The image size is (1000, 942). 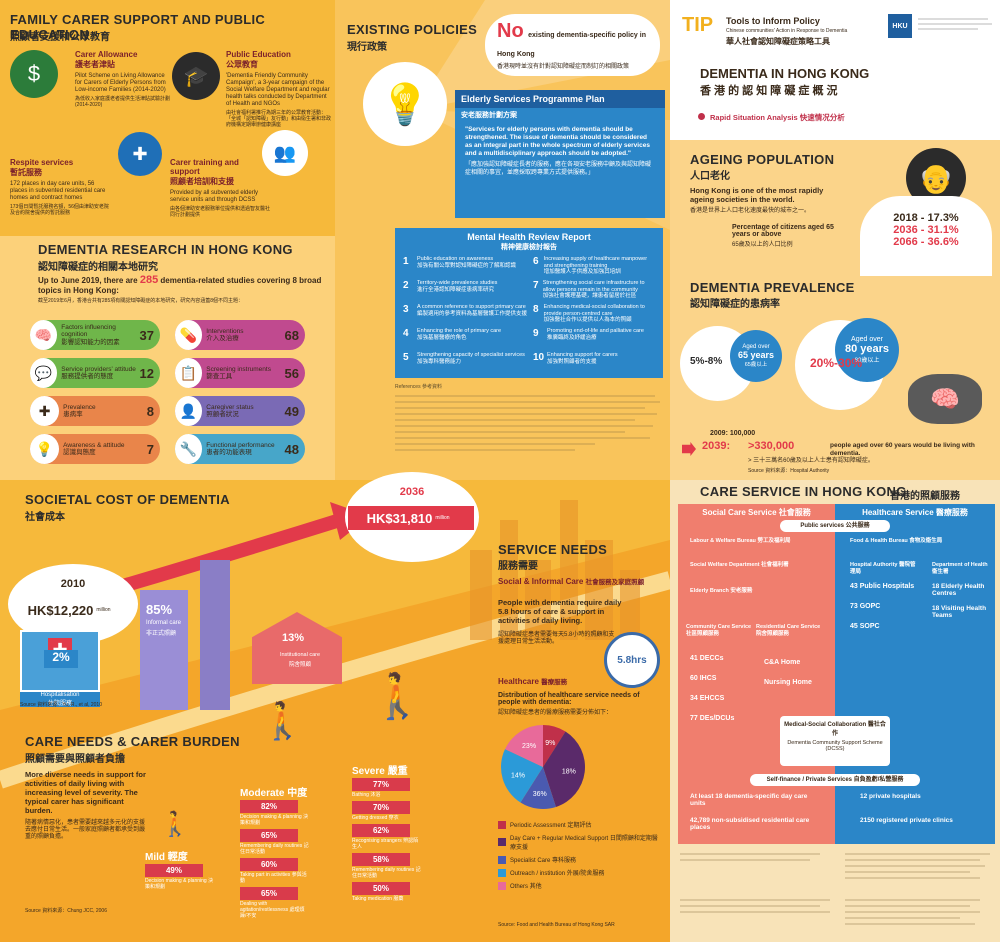 I want to click on severe-label: Severe 嚴重, so click(x=380, y=771).